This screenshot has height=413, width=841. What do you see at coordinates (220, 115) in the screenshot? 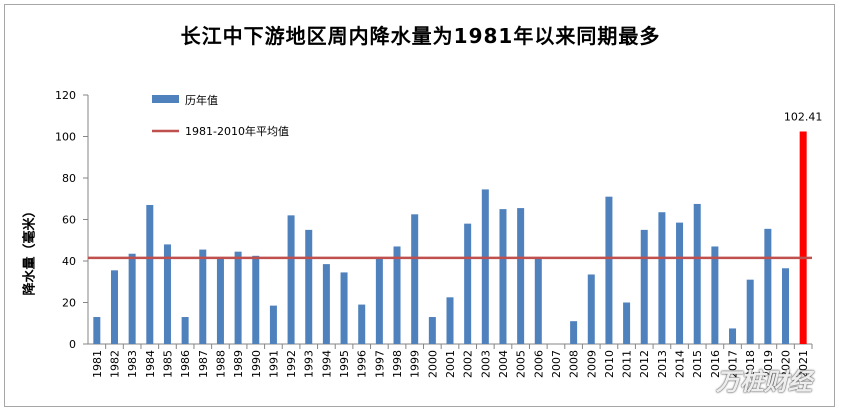
I see `legend: 历年值 1981-2010年平均值` at bounding box center [220, 115].